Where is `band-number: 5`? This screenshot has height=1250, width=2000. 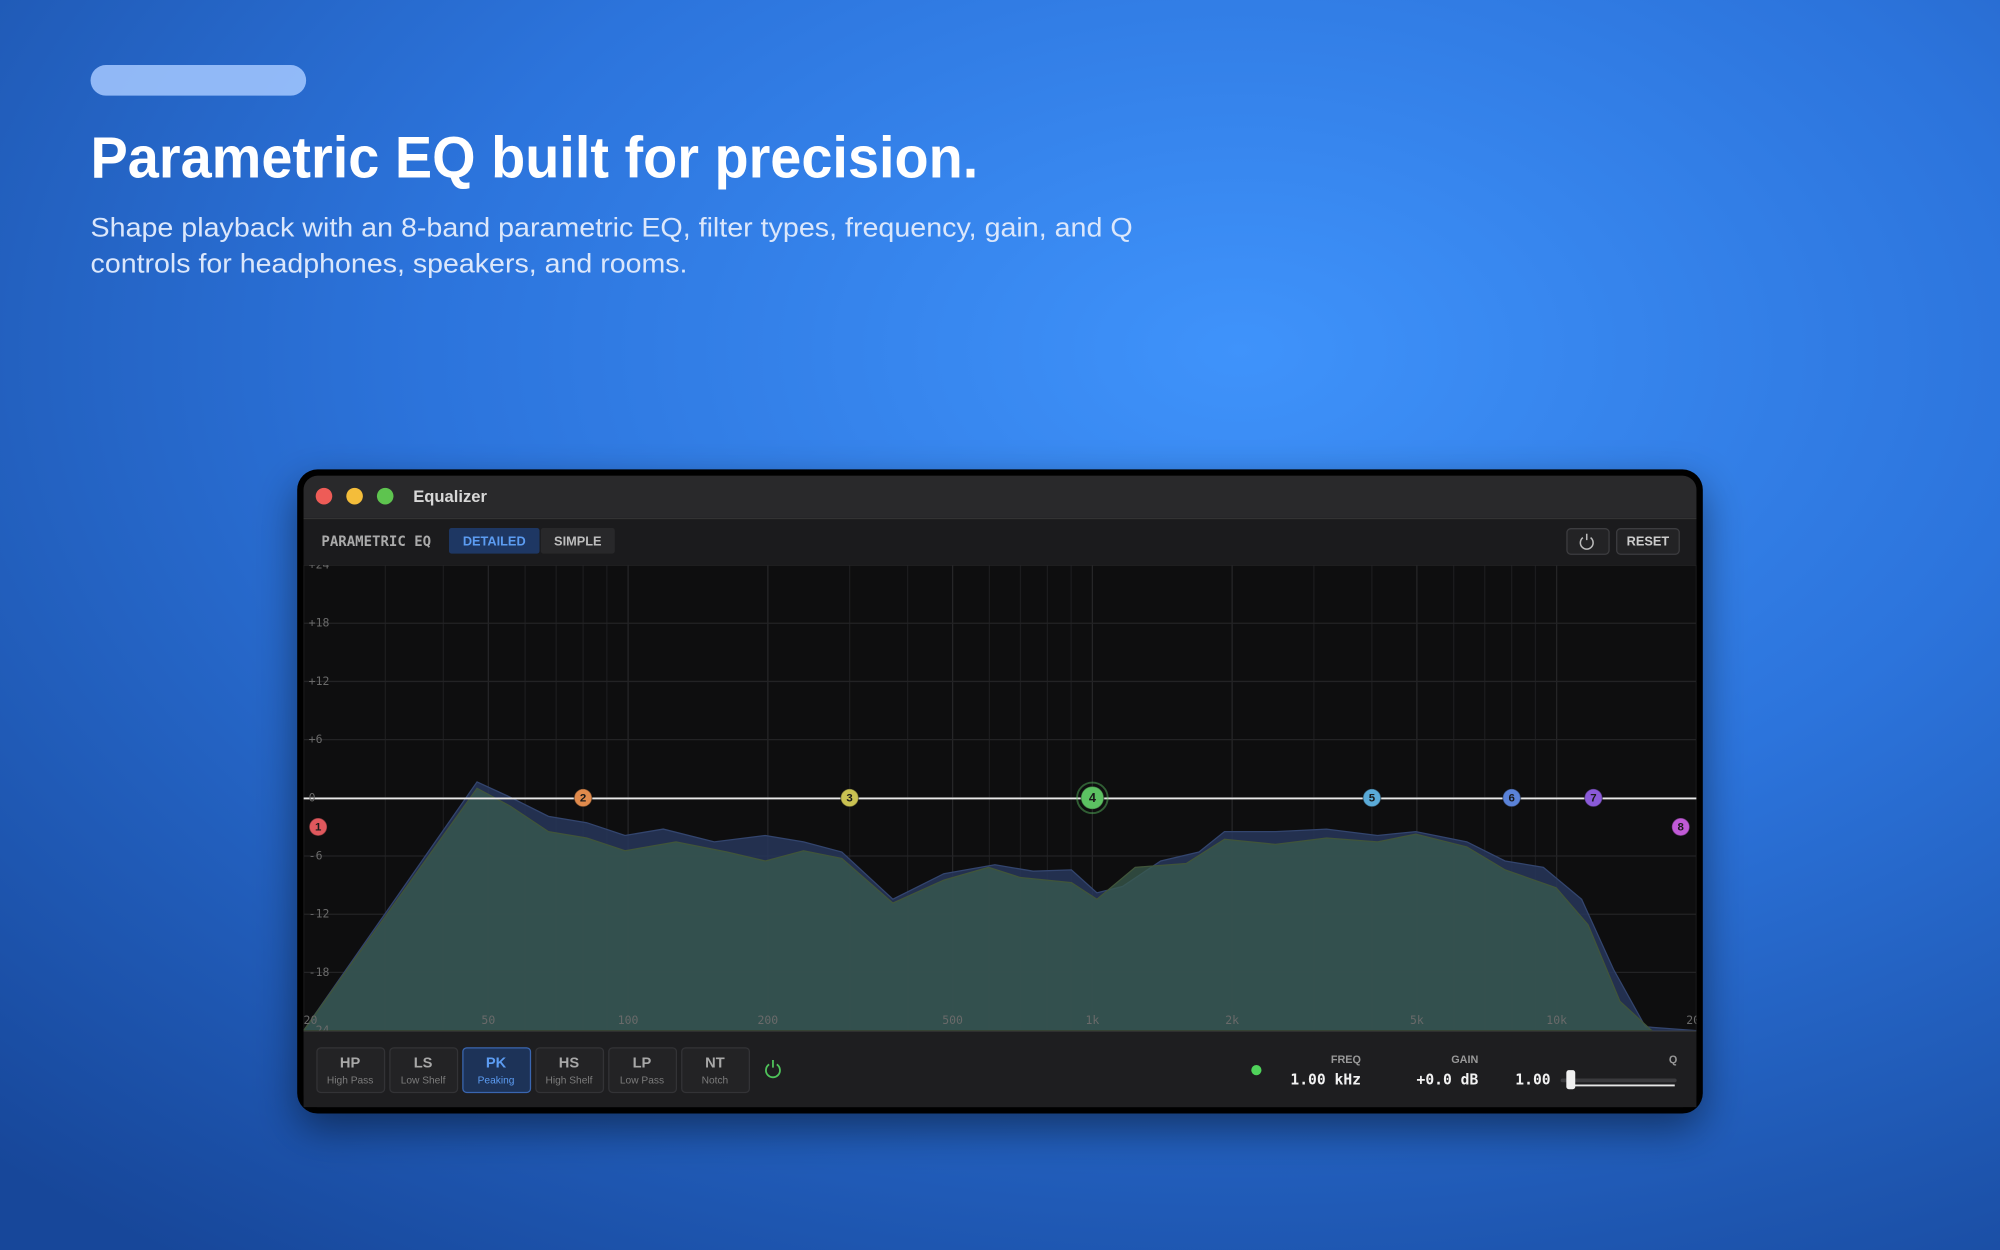 band-number: 5 is located at coordinates (1372, 799).